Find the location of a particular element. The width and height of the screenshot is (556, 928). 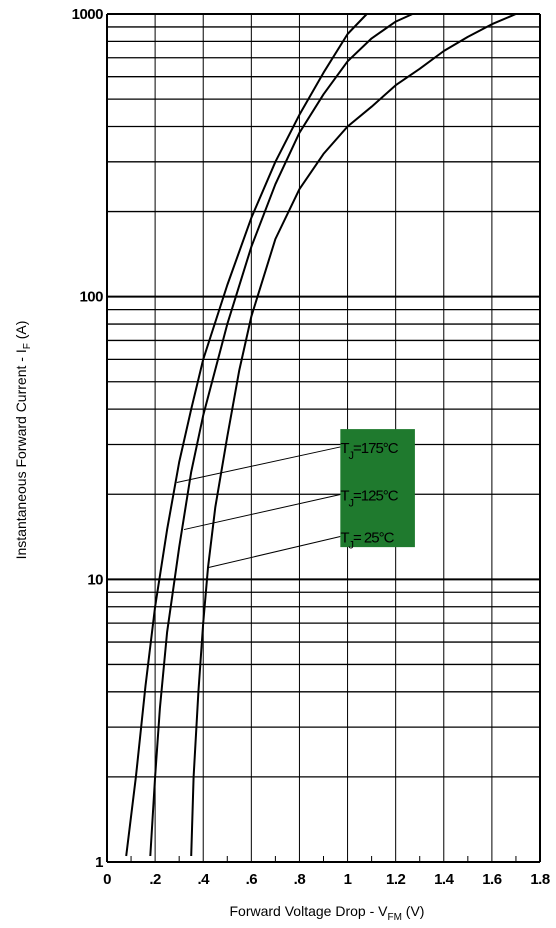

legend-label-0: TJ=175°C is located at coordinates (369, 451).